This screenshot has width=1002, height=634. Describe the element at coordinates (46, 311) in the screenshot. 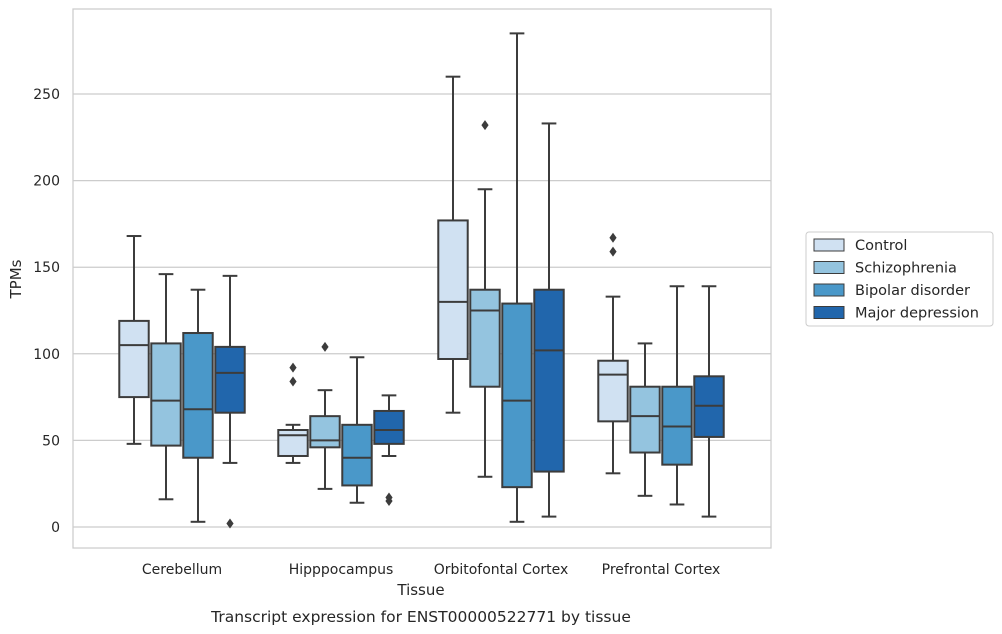

I see `y-axis-ticks: 0 50 100 150 200 250` at that location.